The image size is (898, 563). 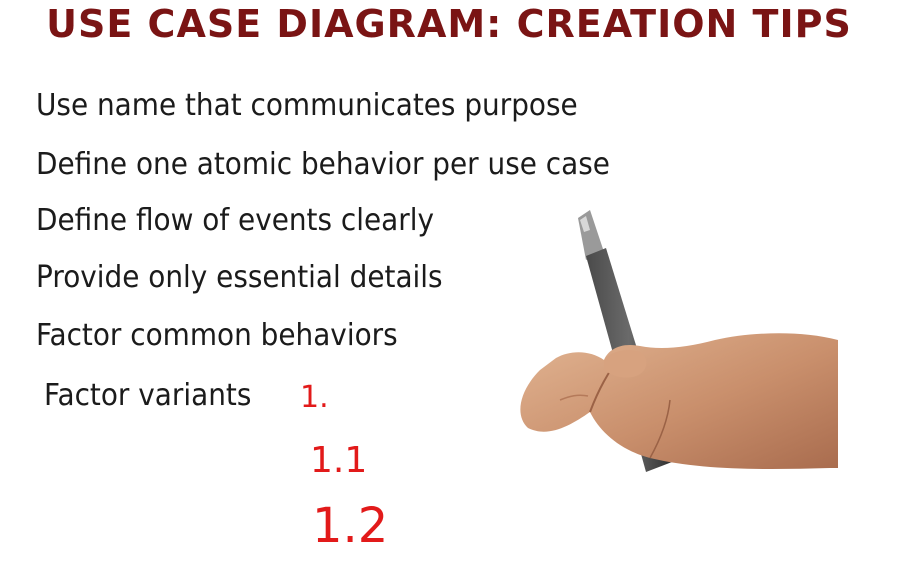 What do you see at coordinates (449, 24) in the screenshot?
I see `slide-title: USE CASE DIAGRAM: CREATION TIPS` at bounding box center [449, 24].